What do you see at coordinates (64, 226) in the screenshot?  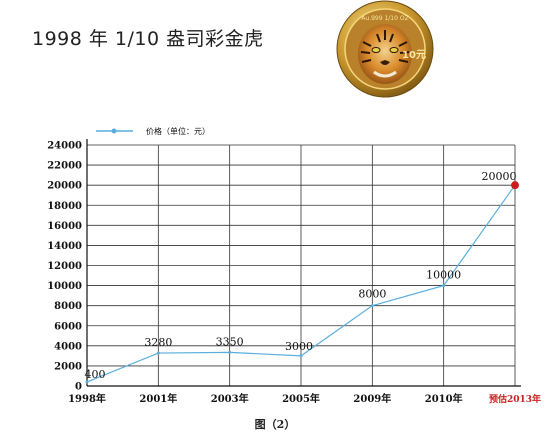 I see `y-tick-label: 16000` at bounding box center [64, 226].